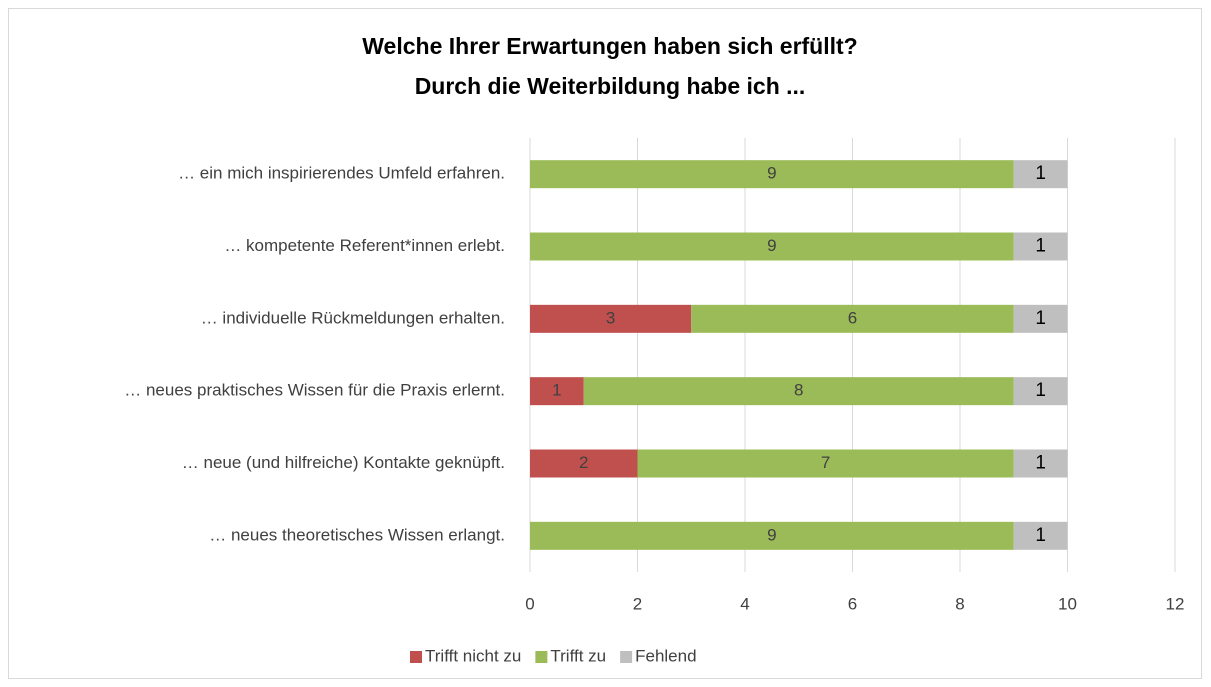 This screenshot has width=1211, height=687. What do you see at coordinates (665, 655) in the screenshot?
I see `legend-label: Fehlend` at bounding box center [665, 655].